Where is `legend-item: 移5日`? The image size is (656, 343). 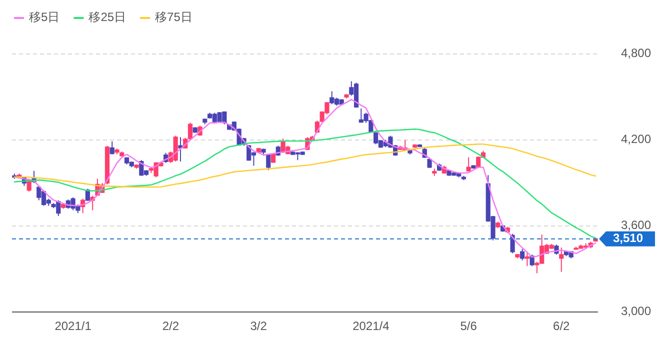
legend-item: 移5日 is located at coordinates (37, 17).